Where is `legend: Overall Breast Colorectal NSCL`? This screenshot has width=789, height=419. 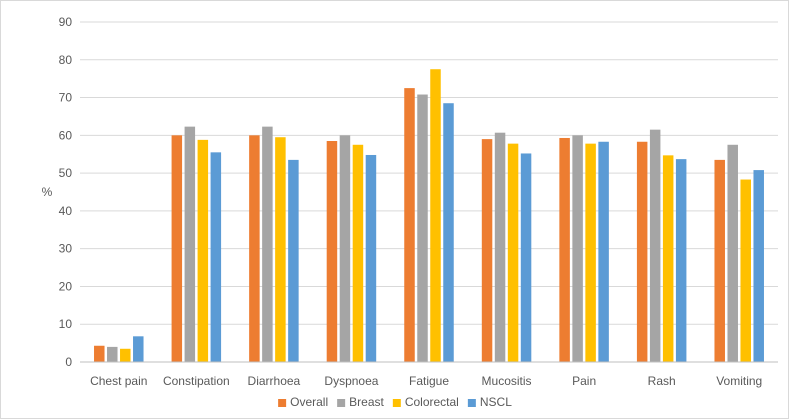 legend: Overall Breast Colorectal NSCL is located at coordinates (395, 402).